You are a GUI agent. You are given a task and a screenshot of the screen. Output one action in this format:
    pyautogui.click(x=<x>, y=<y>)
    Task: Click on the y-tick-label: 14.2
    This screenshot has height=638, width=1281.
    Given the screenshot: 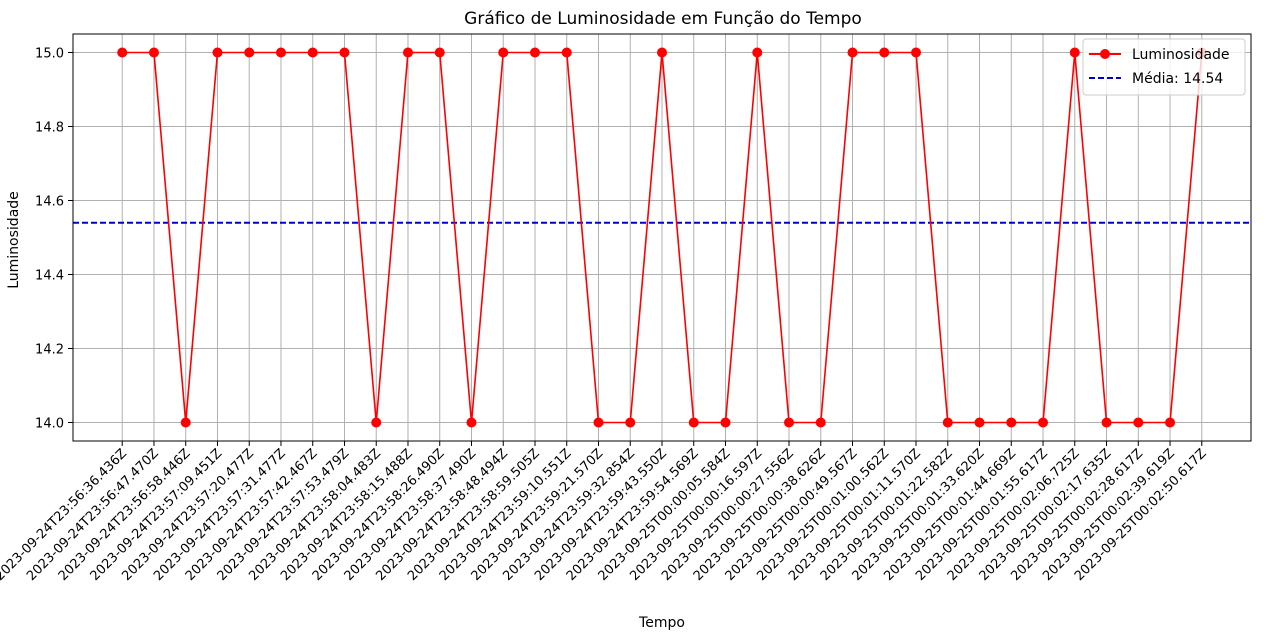 What is the action you would take?
    pyautogui.click(x=49, y=350)
    